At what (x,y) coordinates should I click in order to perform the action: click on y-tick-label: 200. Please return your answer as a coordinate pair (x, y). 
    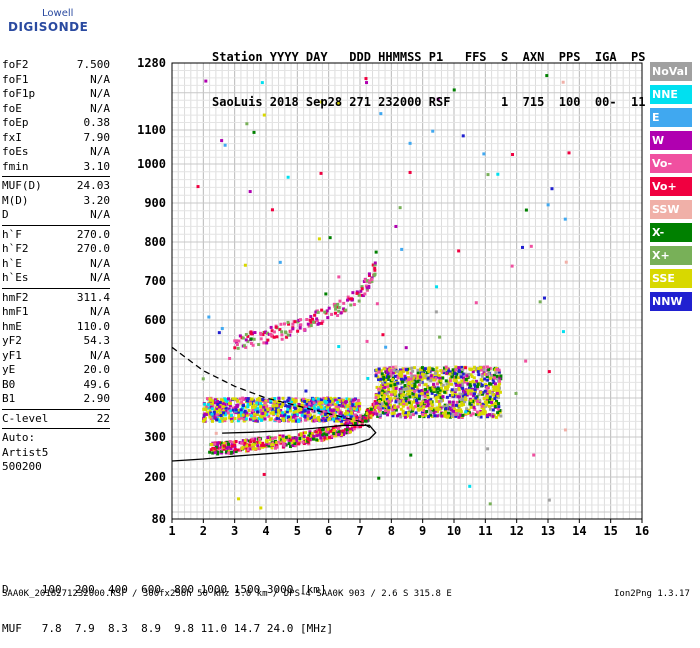
    Looking at the image, I should click on (155, 477).